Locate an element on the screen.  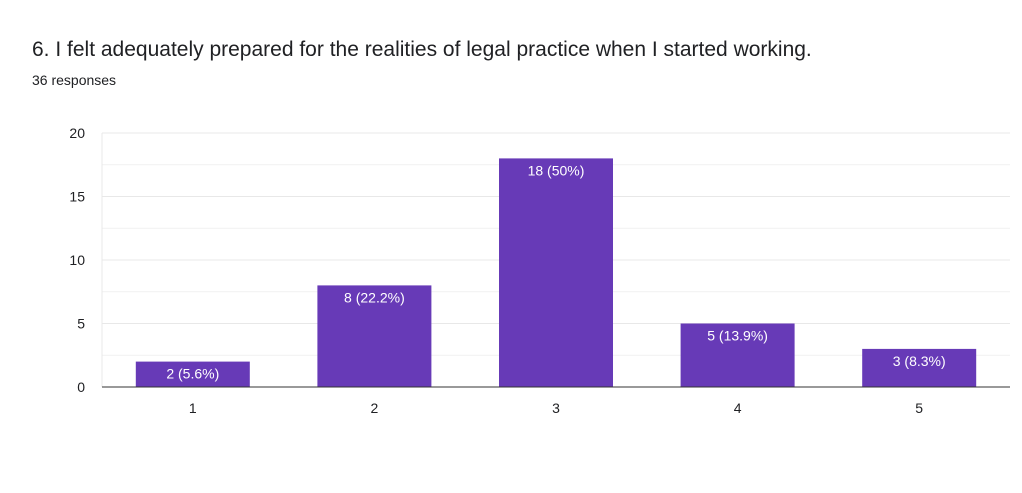
y-tick-label: 10 is located at coordinates (77, 260).